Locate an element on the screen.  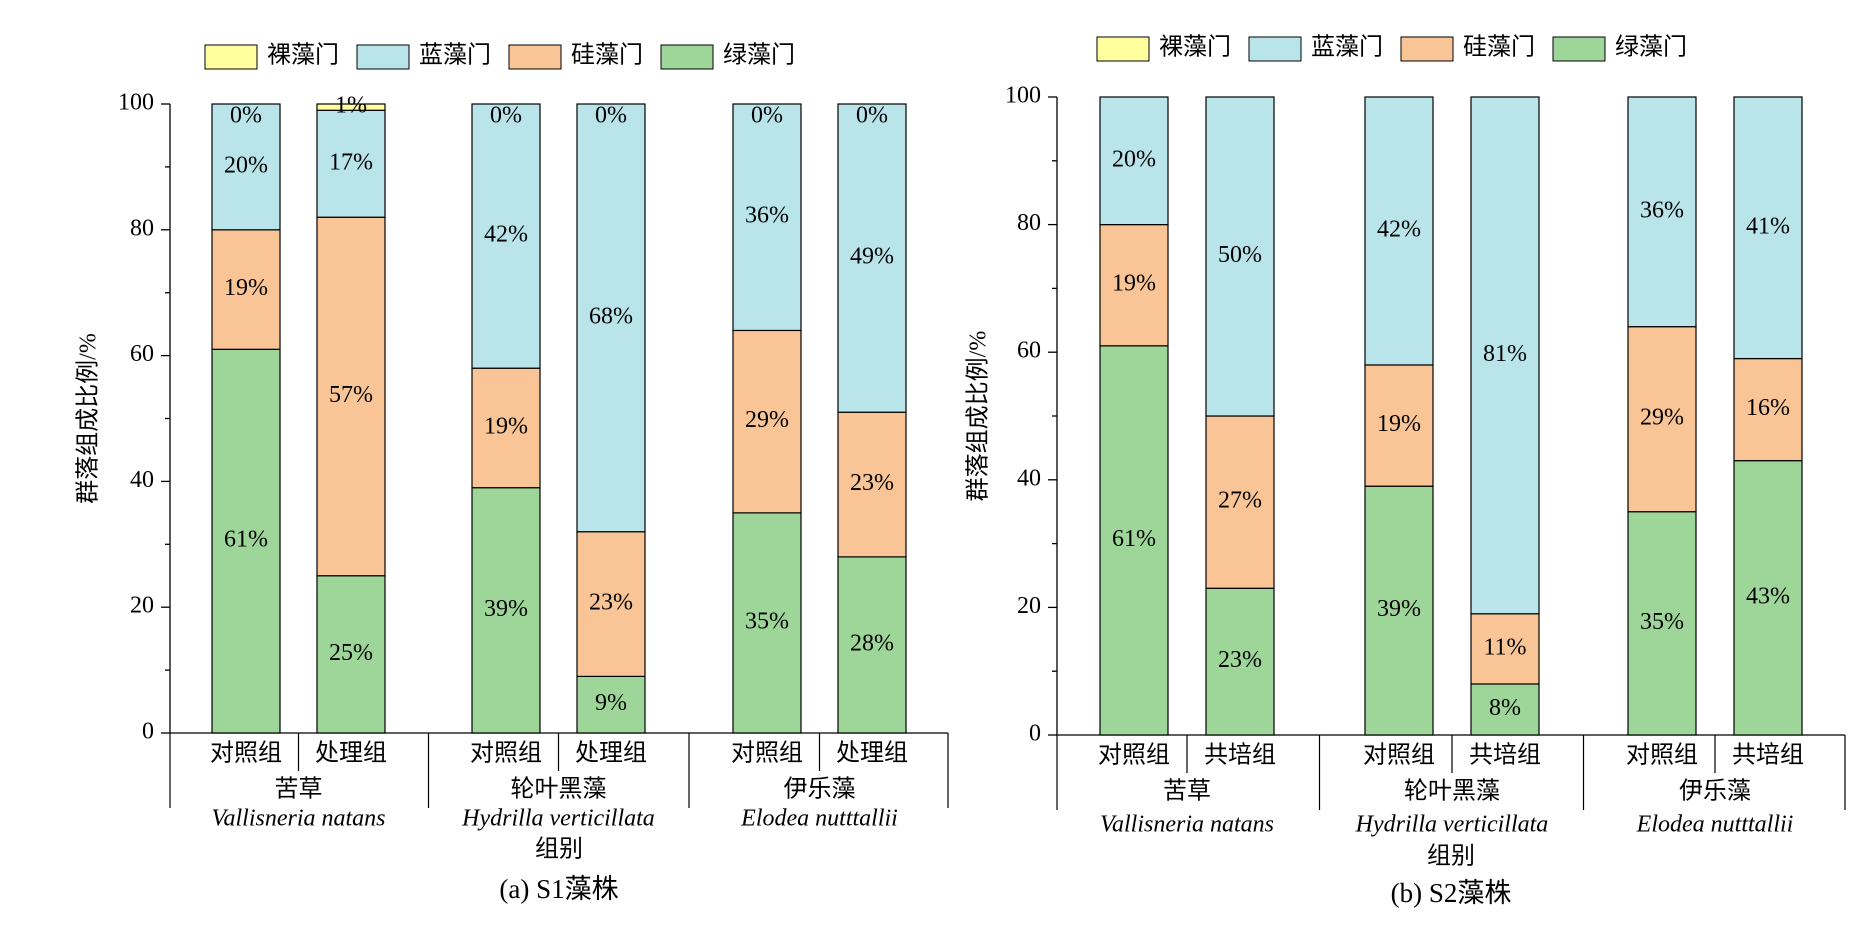
group-latin-label: Elodea nutttallii is located at coordinates (1715, 825).